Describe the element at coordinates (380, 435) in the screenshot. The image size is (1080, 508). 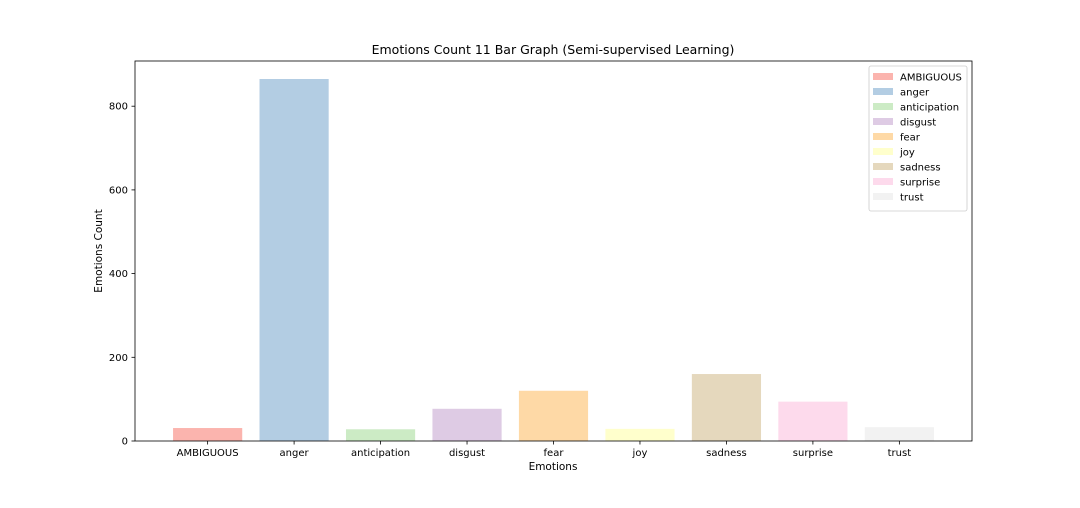
I see `bar-anticipation` at that location.